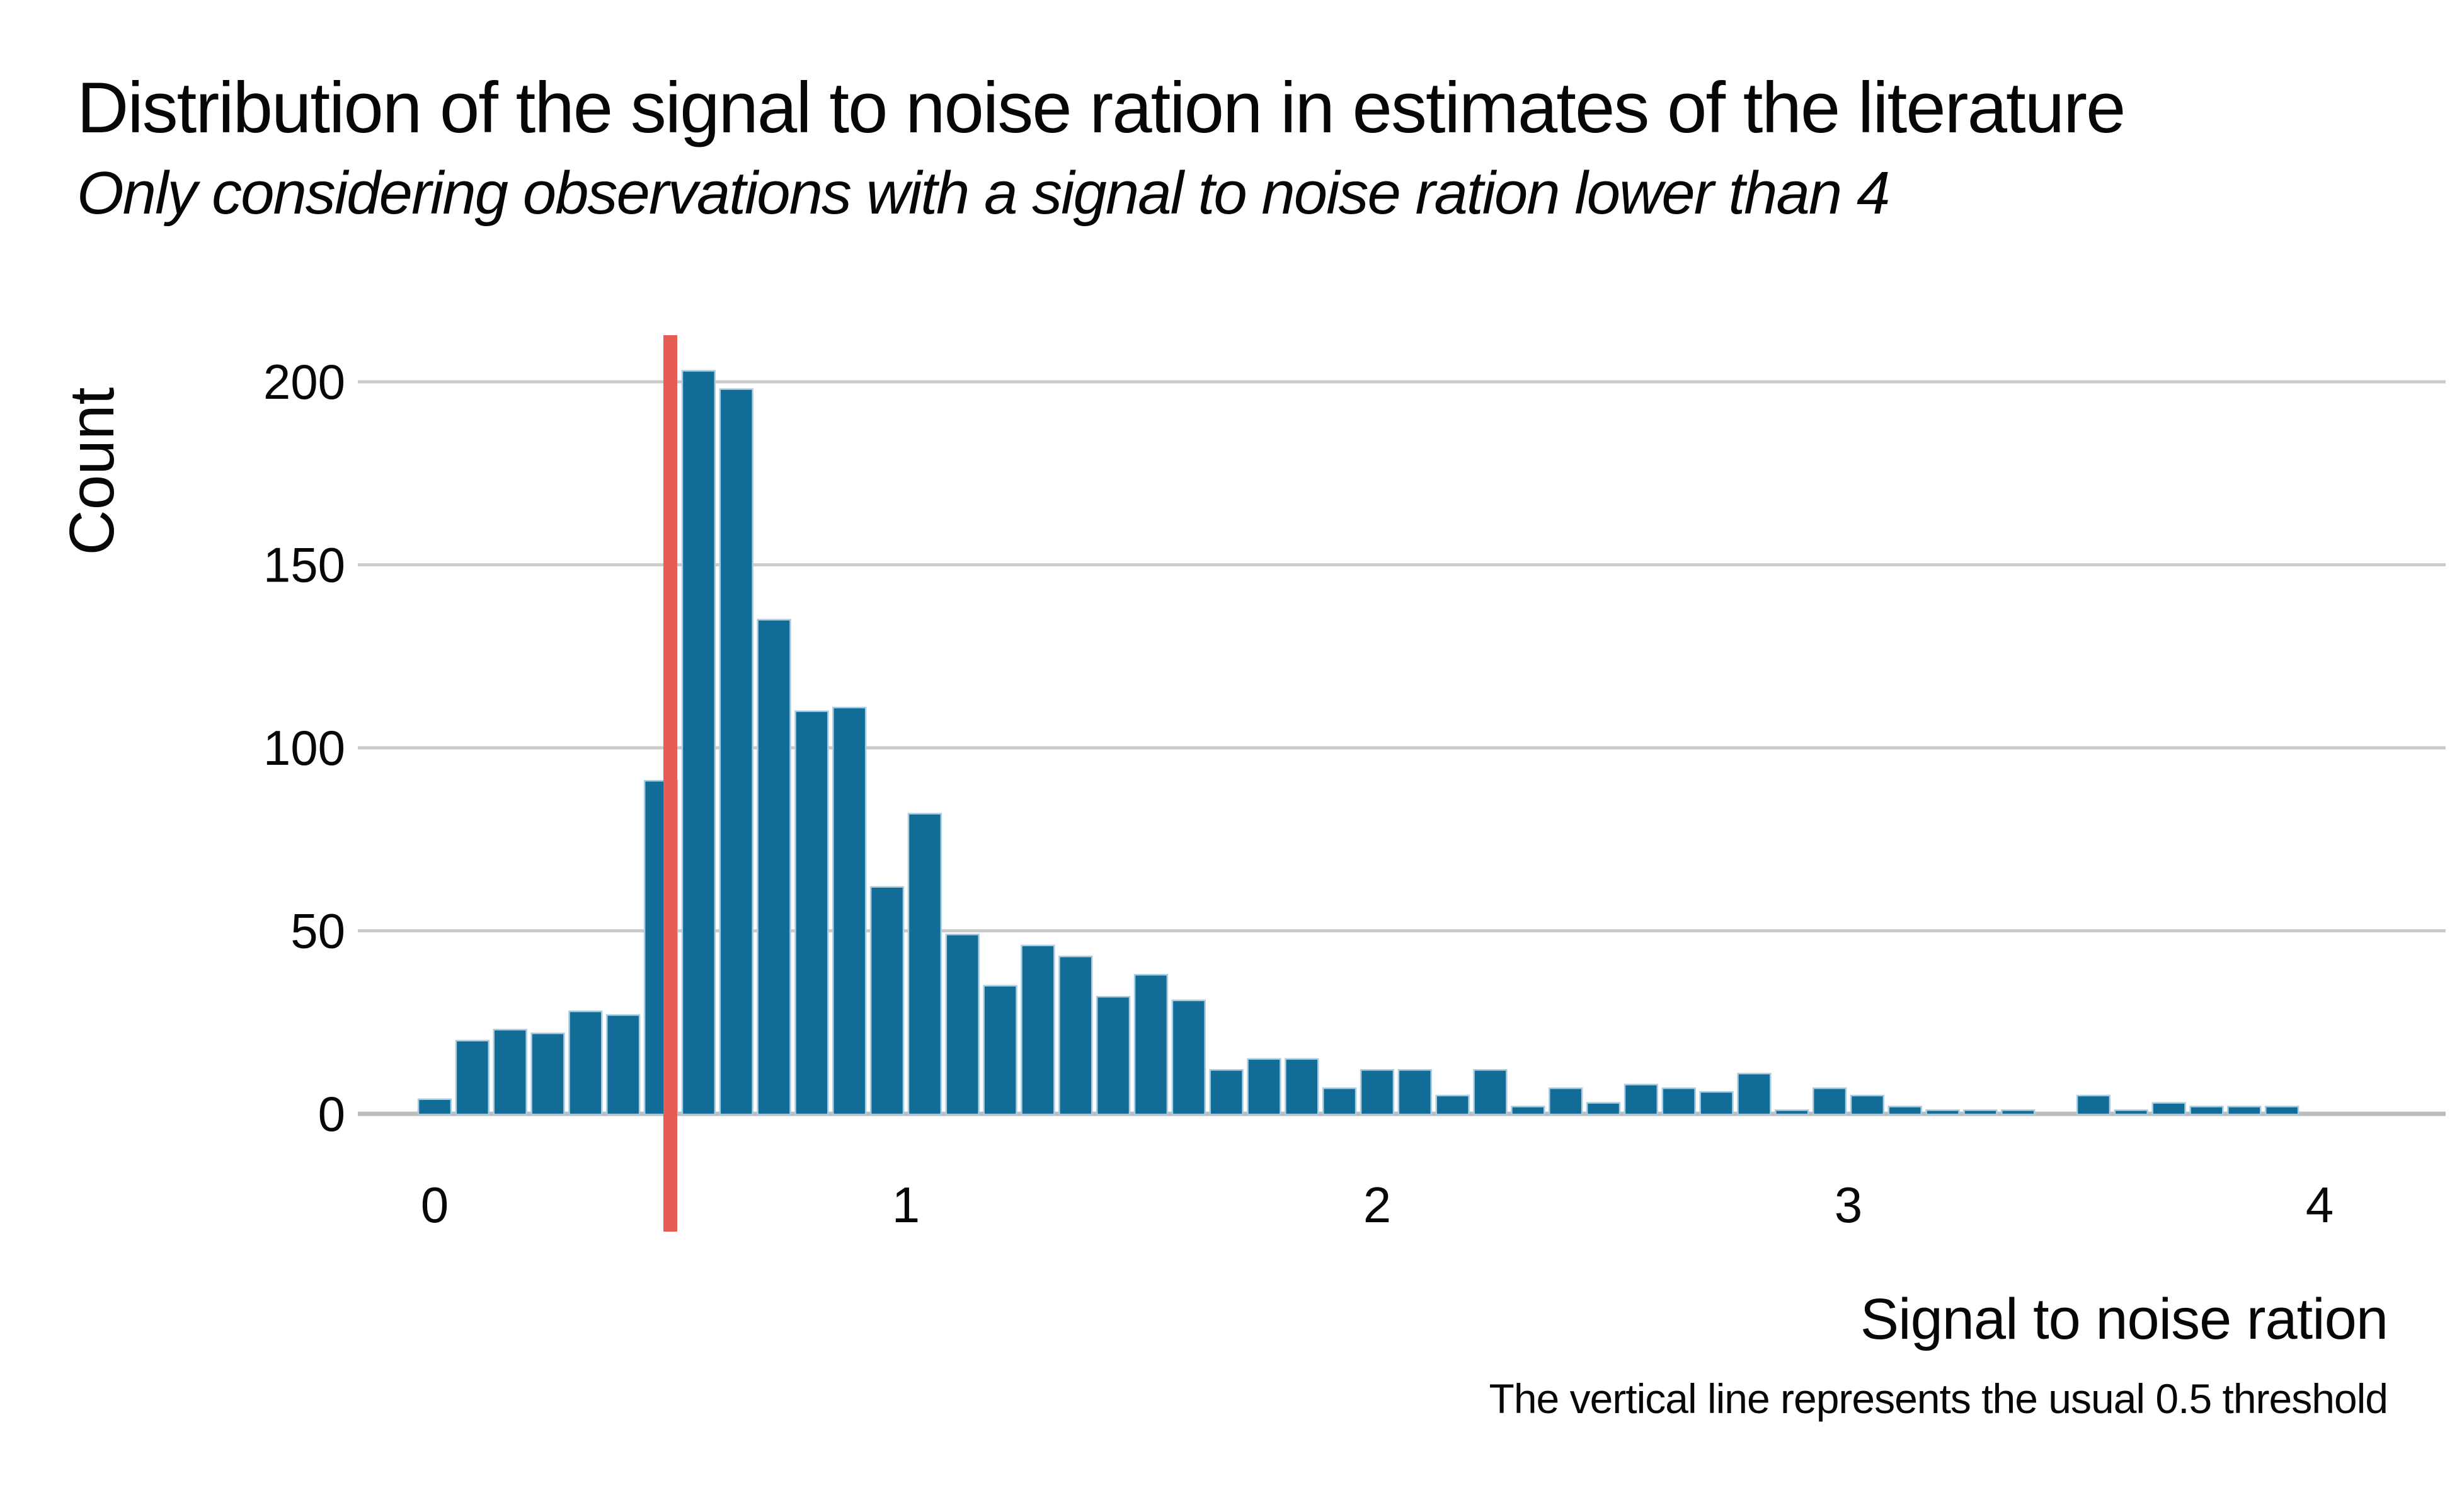  I want to click on y-tick-label: 100, so click(304, 748).